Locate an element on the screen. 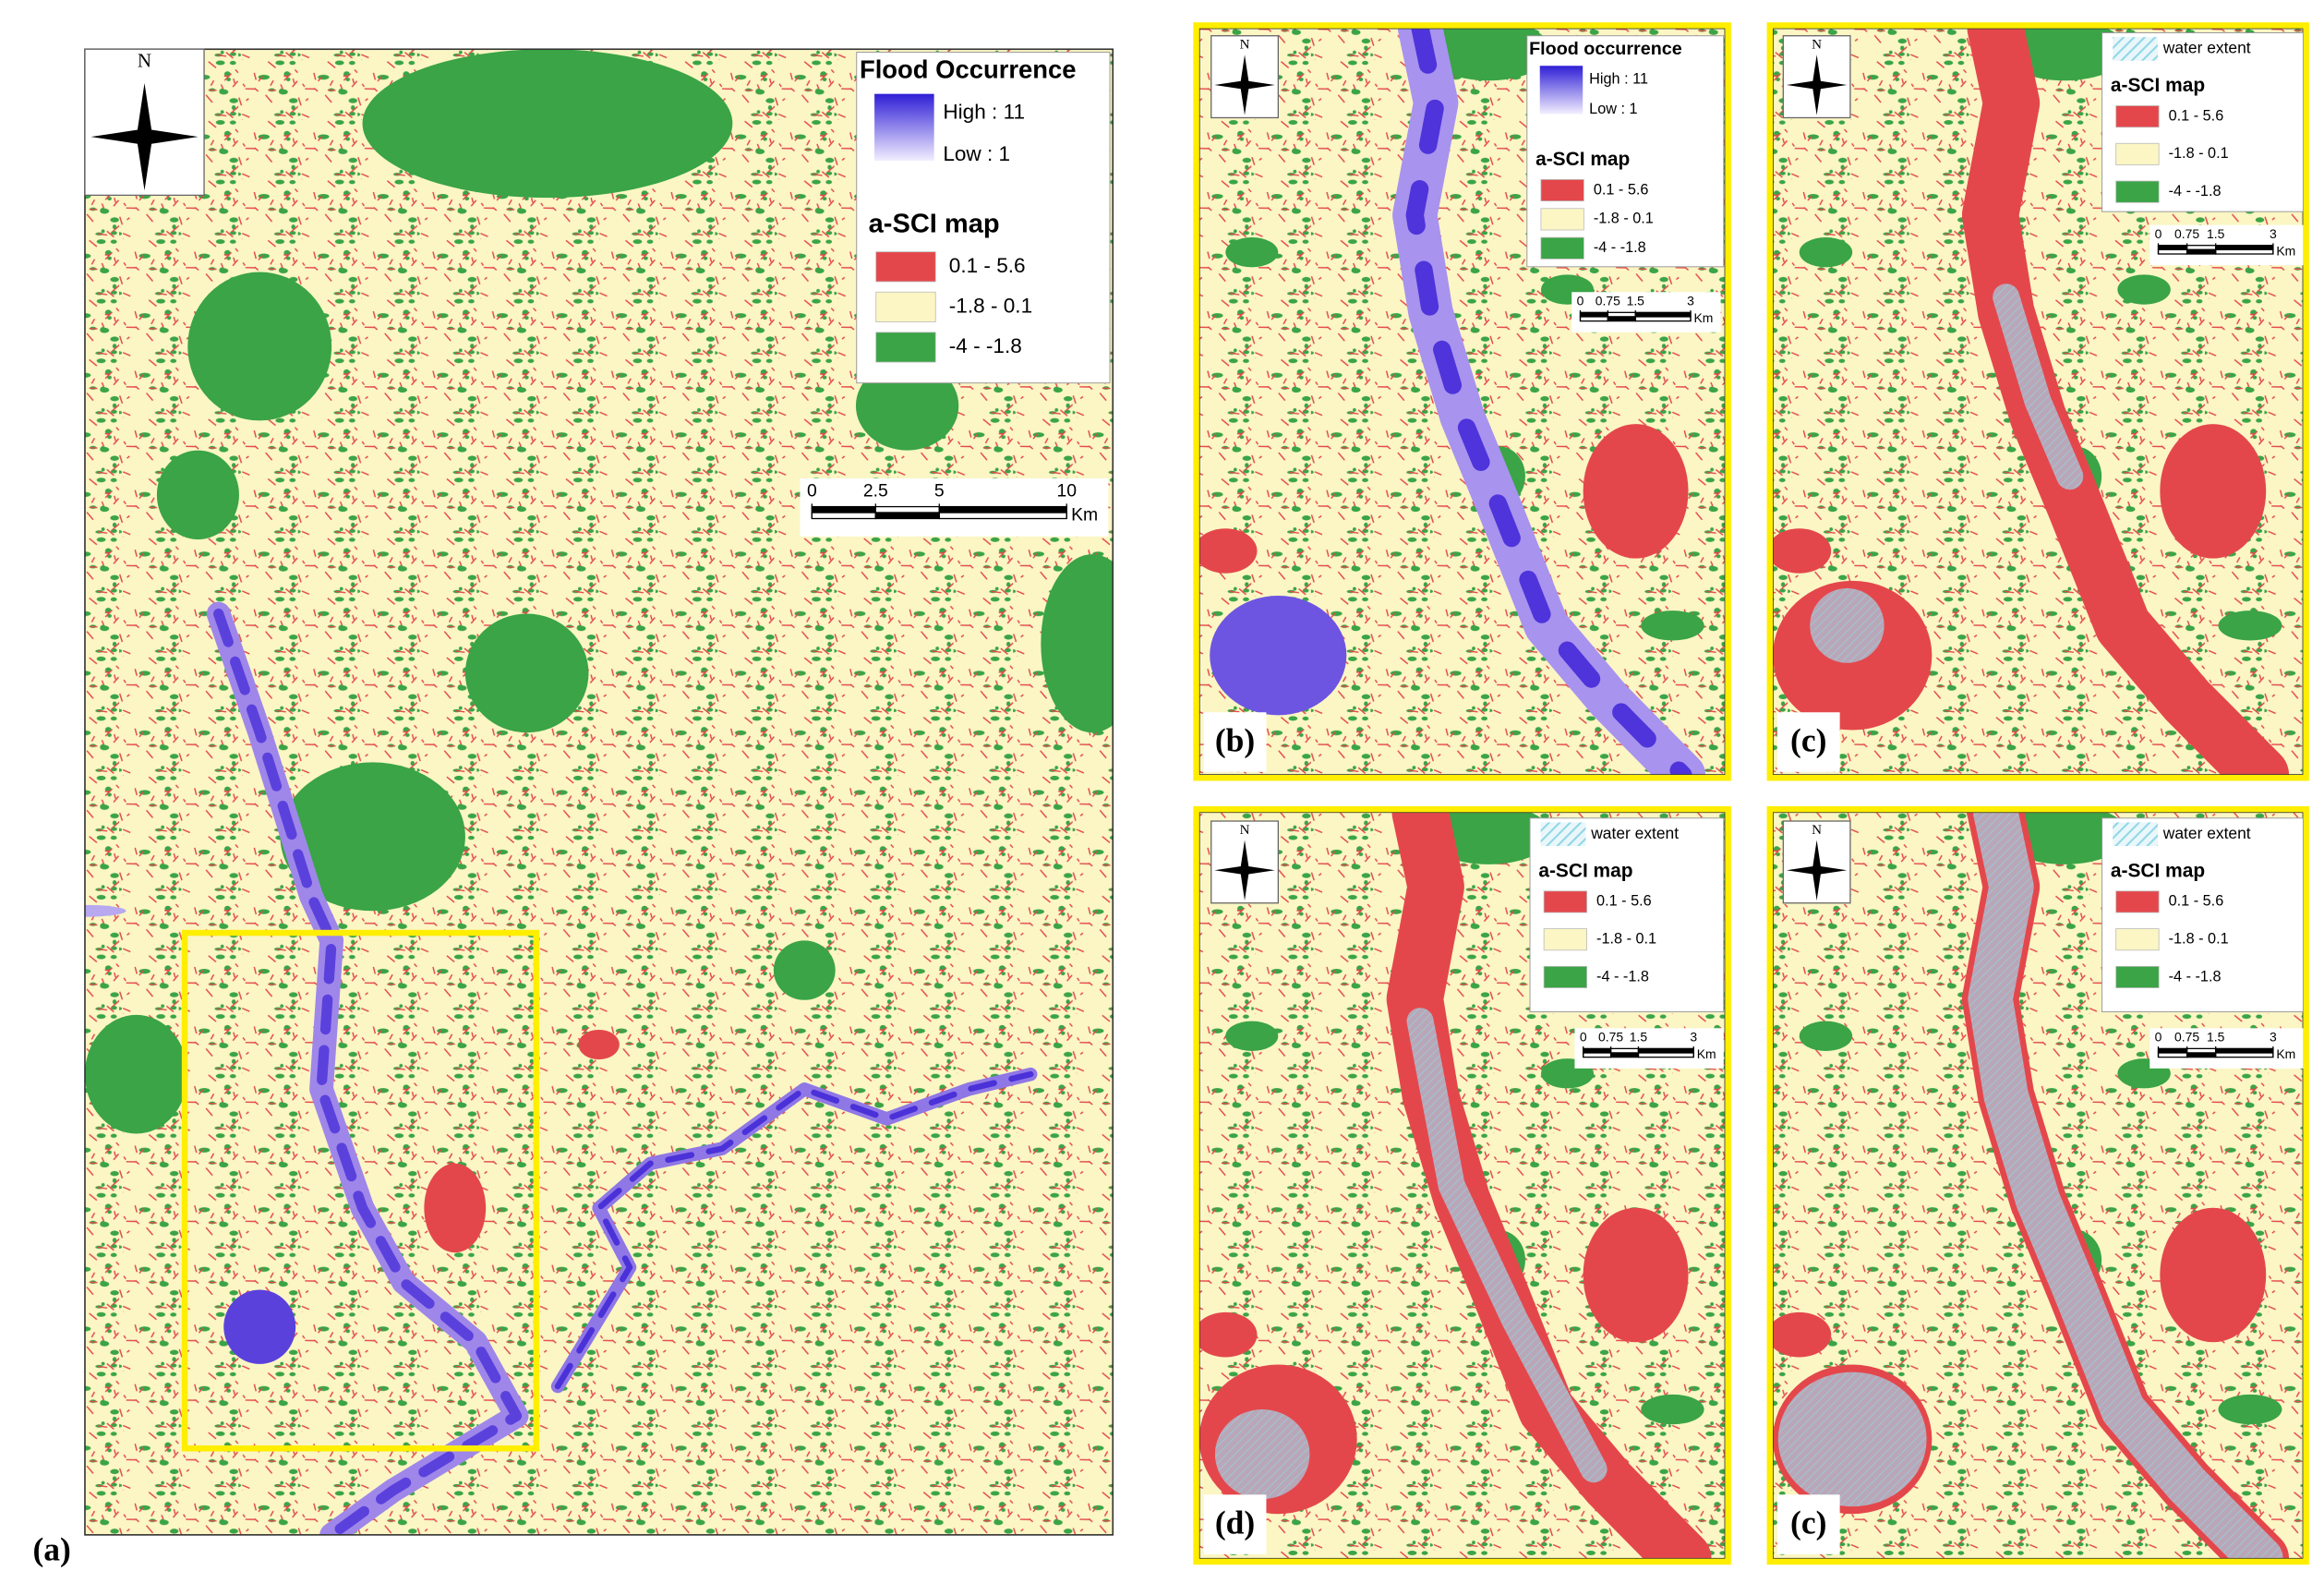  flood-gradient is located at coordinates (1561, 90).